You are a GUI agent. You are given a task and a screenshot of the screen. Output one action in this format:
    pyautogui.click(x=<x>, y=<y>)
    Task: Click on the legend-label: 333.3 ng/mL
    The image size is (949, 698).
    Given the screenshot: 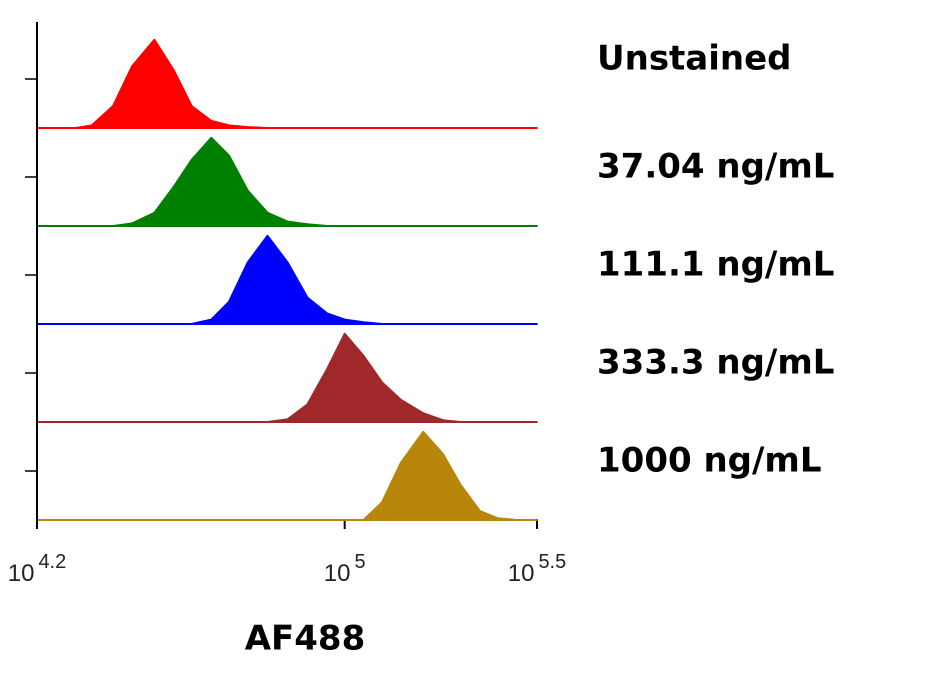 What is the action you would take?
    pyautogui.click(x=715, y=362)
    